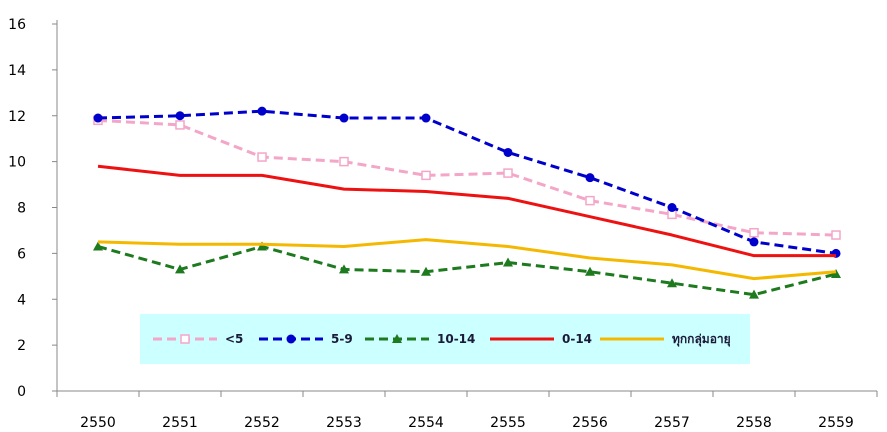  What do you see at coordinates (701, 339) in the screenshot?
I see `legend-label: ทุกกลุ่มอายุ` at bounding box center [701, 339].